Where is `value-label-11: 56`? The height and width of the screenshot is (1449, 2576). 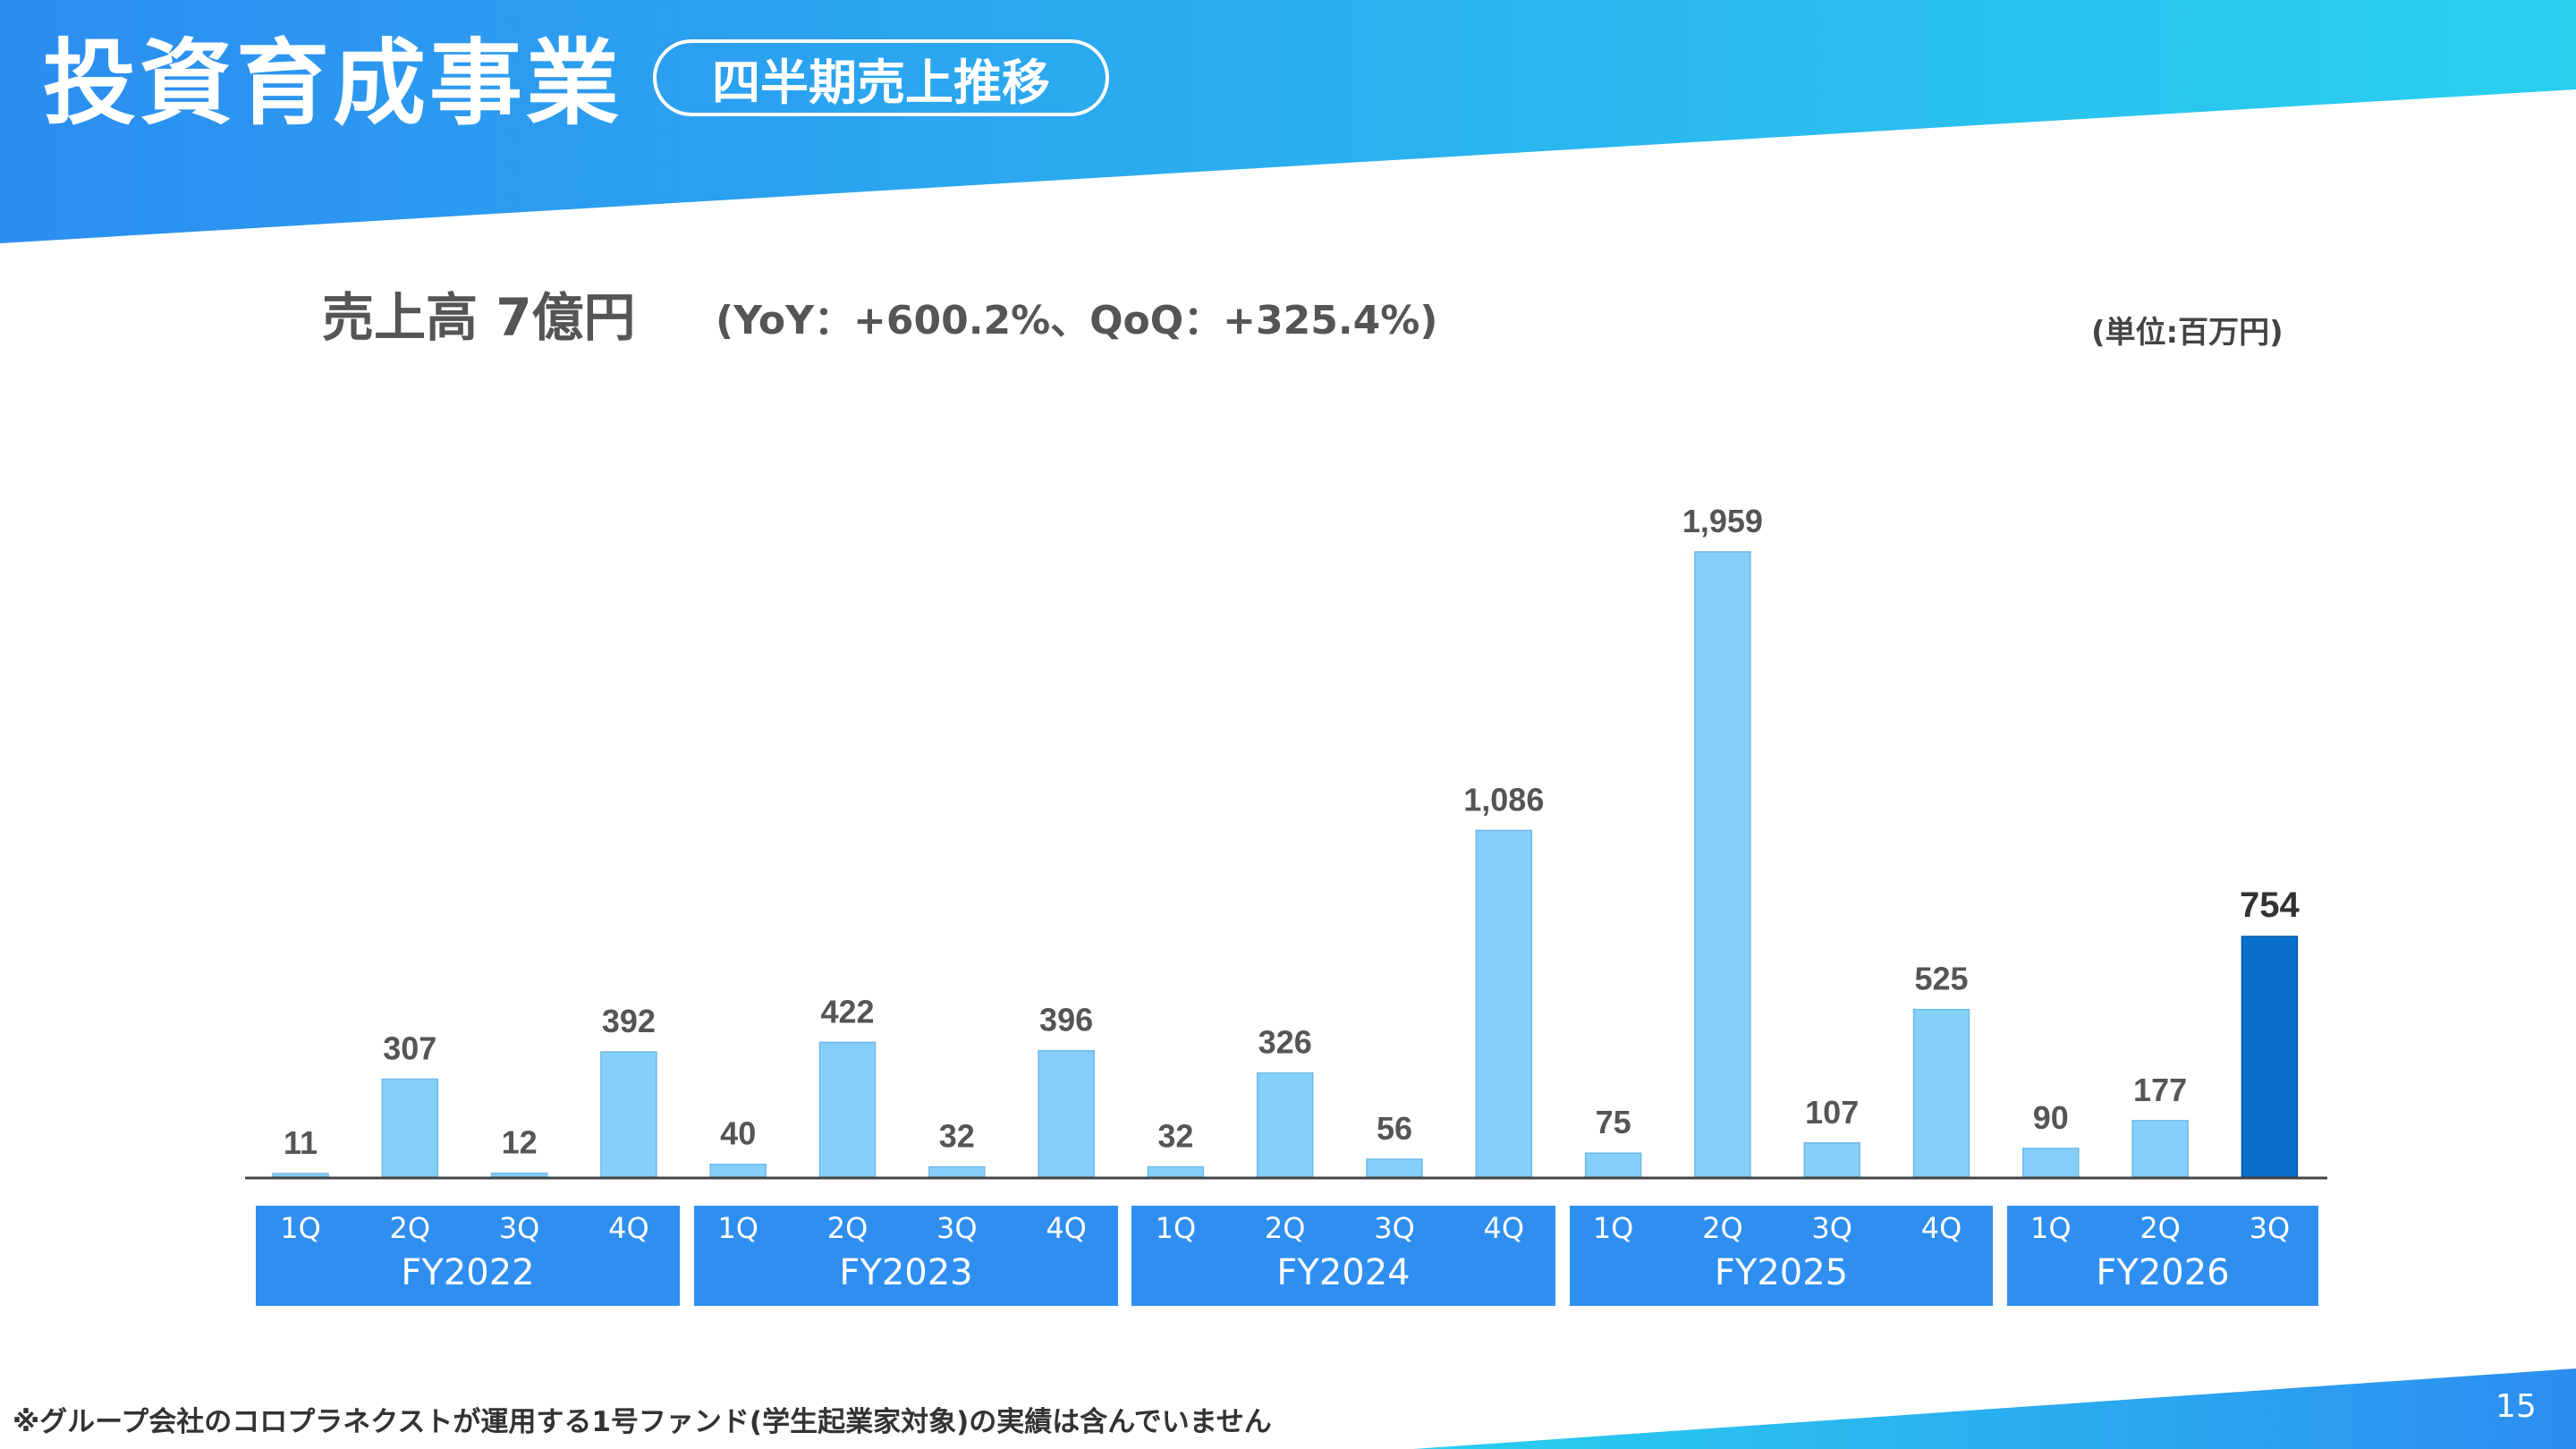
value-label-11: 56 is located at coordinates (1394, 1128).